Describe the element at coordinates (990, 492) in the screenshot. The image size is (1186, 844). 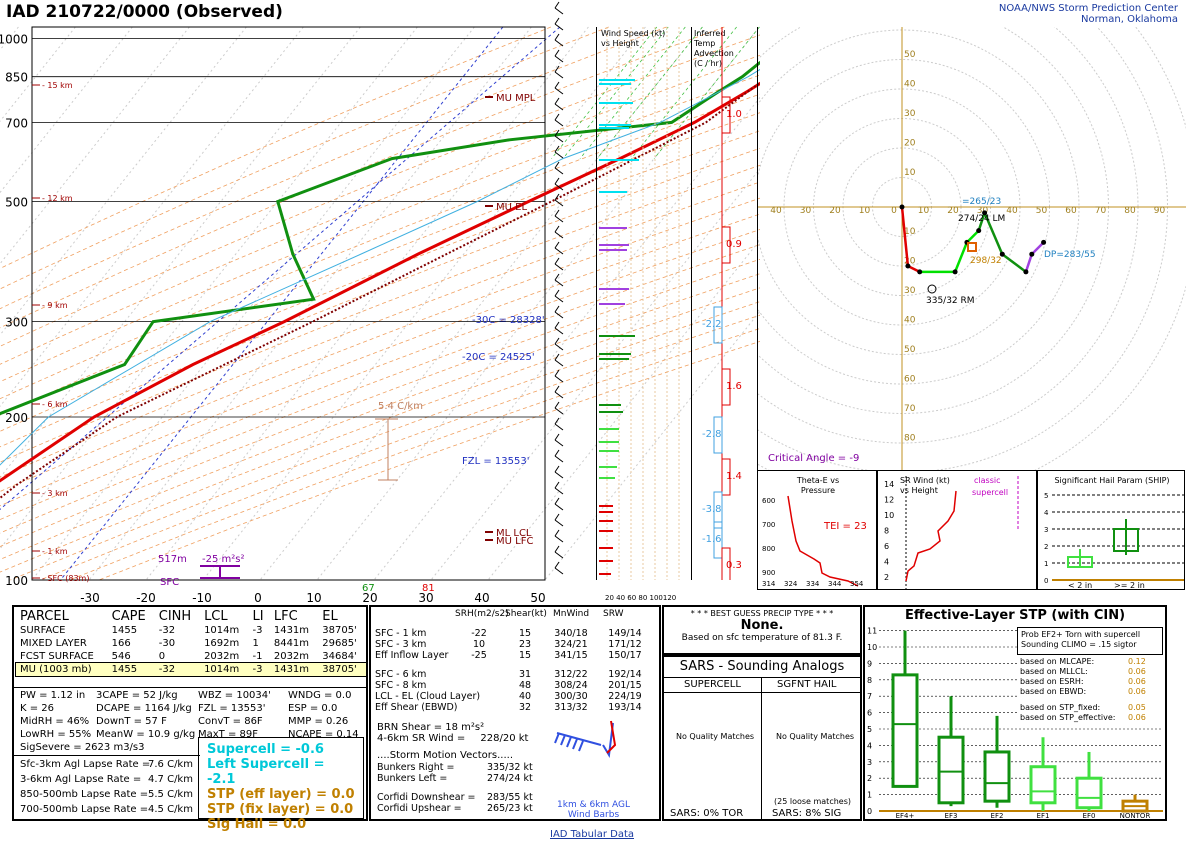
I see `srw-note2: supercell` at that location.